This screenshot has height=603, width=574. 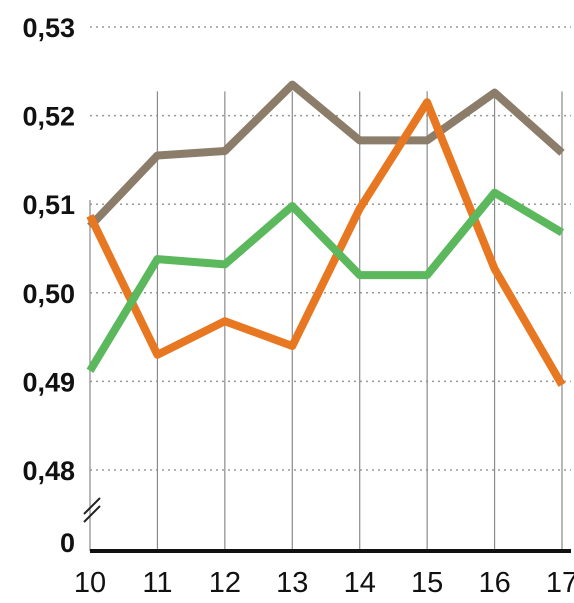 I want to click on x-tick-label: 13, so click(x=292, y=583).